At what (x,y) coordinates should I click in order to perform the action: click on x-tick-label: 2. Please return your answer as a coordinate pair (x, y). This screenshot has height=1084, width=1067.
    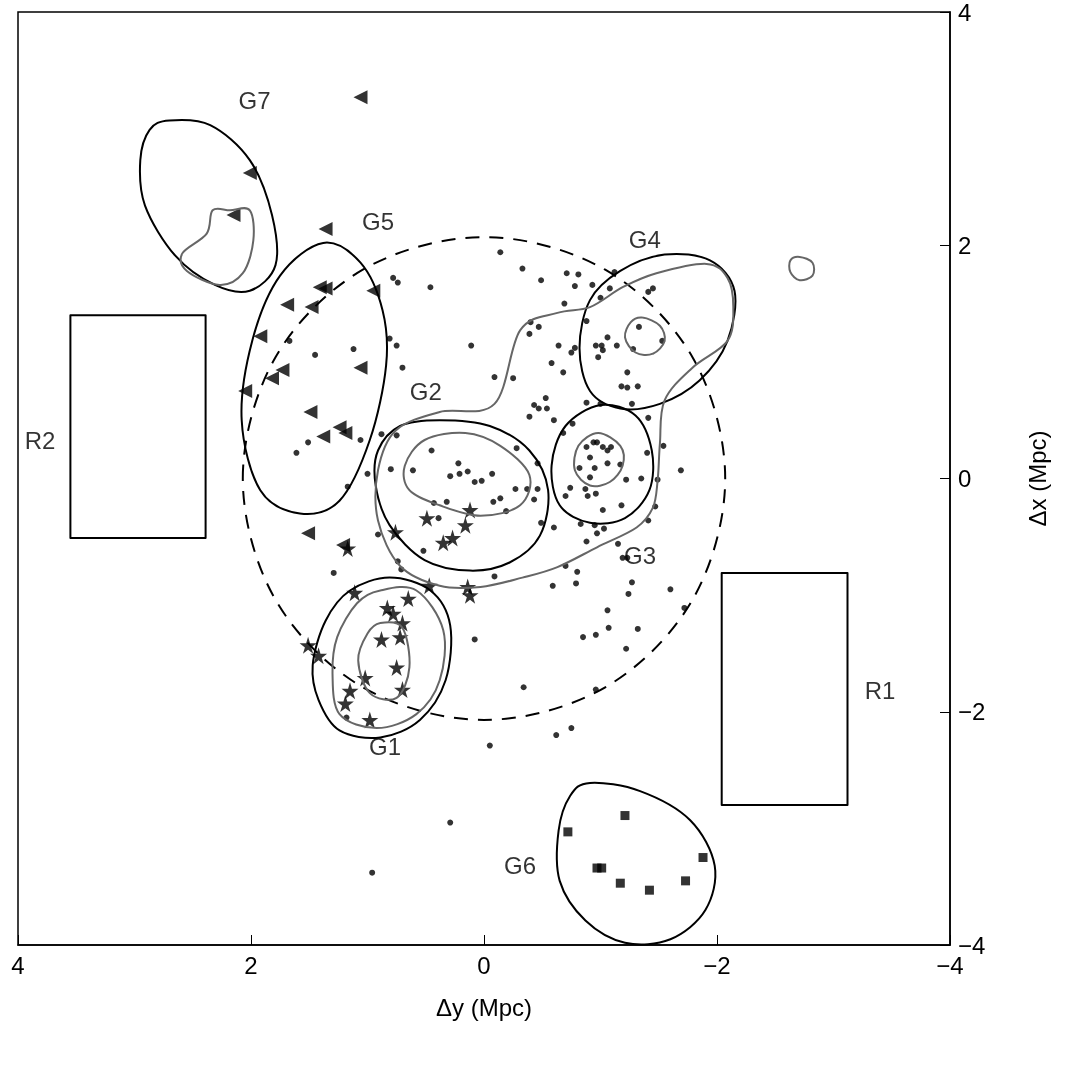
    Looking at the image, I should click on (251, 965).